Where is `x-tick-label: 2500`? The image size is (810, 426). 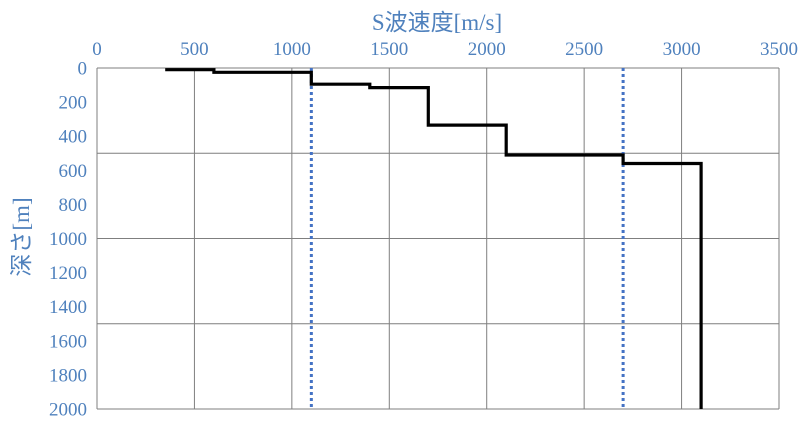 x-tick-label: 2500 is located at coordinates (584, 49).